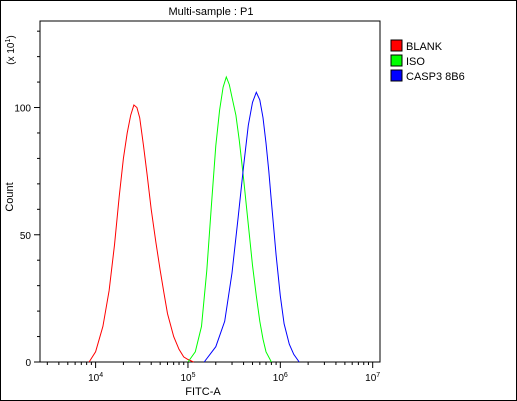  Describe the element at coordinates (11, 36) in the screenshot. I see `y-multiplier-suffix: )` at that location.